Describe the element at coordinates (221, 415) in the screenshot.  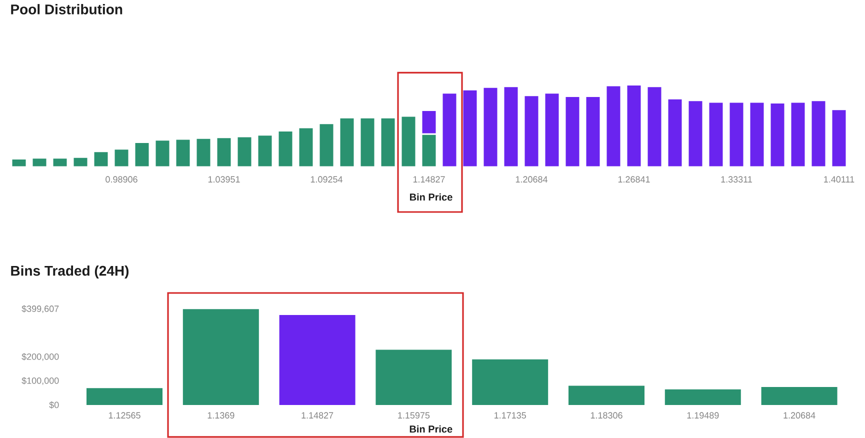
I see `x-tick-label: 1.1369` at that location.